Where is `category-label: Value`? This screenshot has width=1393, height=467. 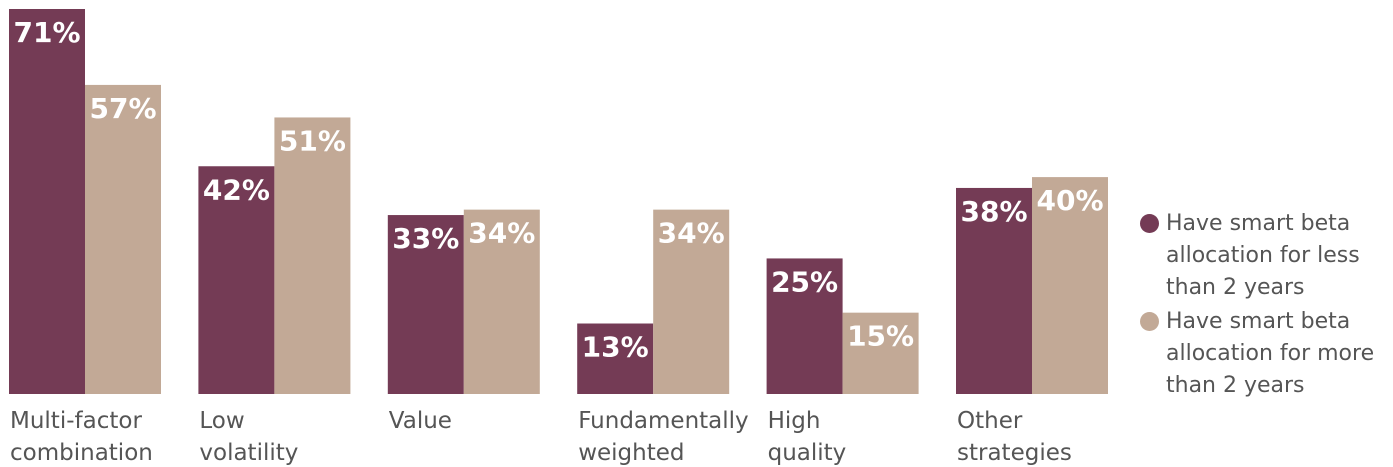
category-label: Value is located at coordinates (420, 421).